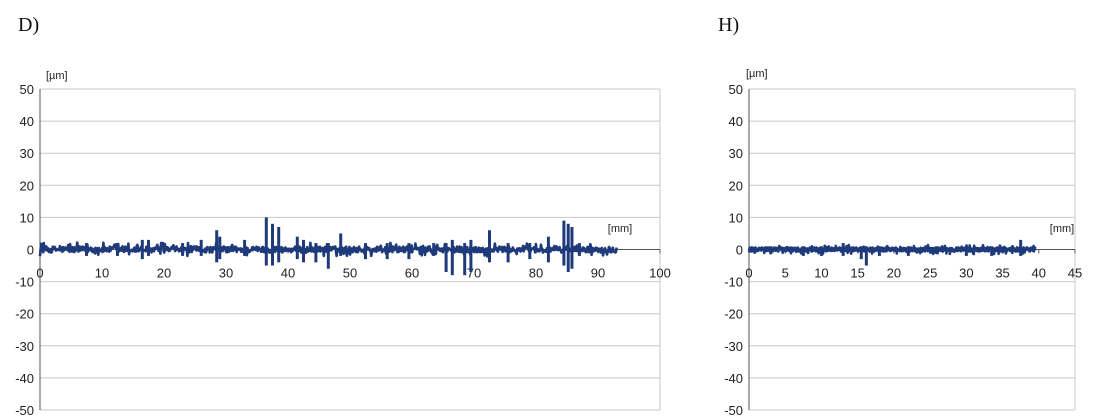 This screenshot has height=420, width=1119. Describe the element at coordinates (1075, 273) in the screenshot. I see `h-x-tick-label: 45` at that location.